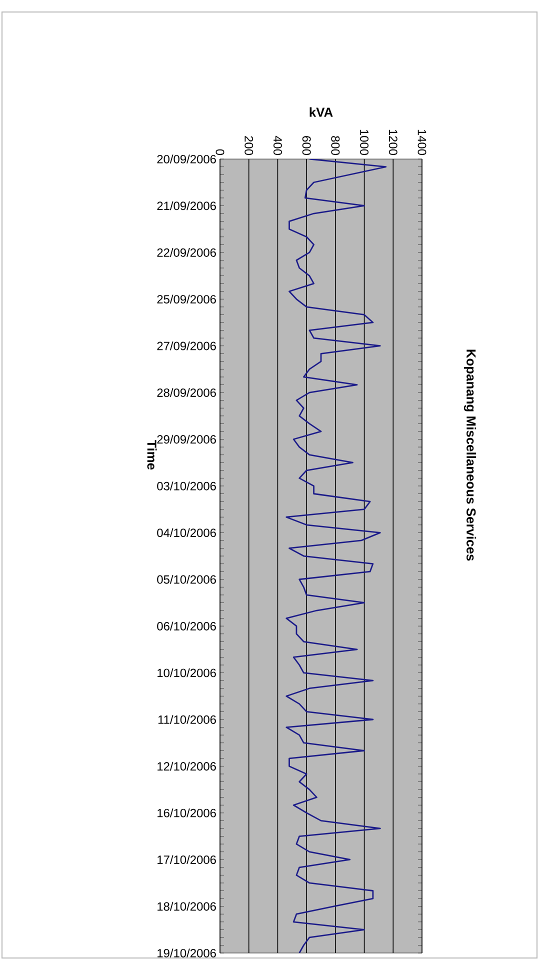 This screenshot has width=539, height=960. Describe the element at coordinates (186, 626) in the screenshot. I see `y-tick-label: 06/10/2006` at that location.